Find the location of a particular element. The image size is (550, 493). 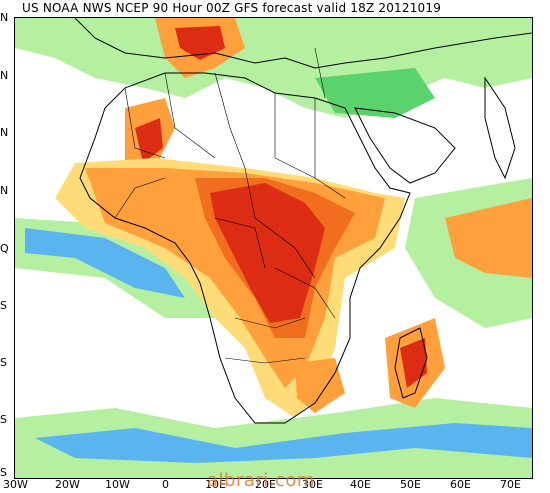

precip-streak-west-red is located at coordinates (149, 140).